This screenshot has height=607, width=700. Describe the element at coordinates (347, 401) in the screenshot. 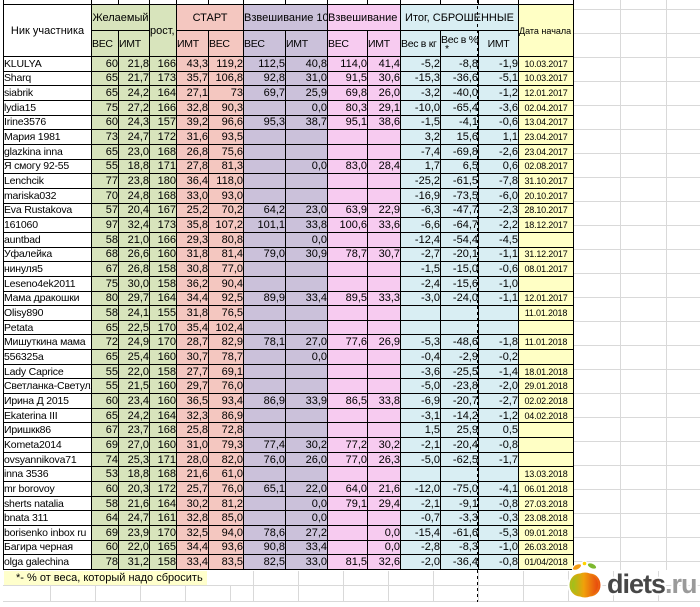

I see `value-cell: 86,5` at that location.